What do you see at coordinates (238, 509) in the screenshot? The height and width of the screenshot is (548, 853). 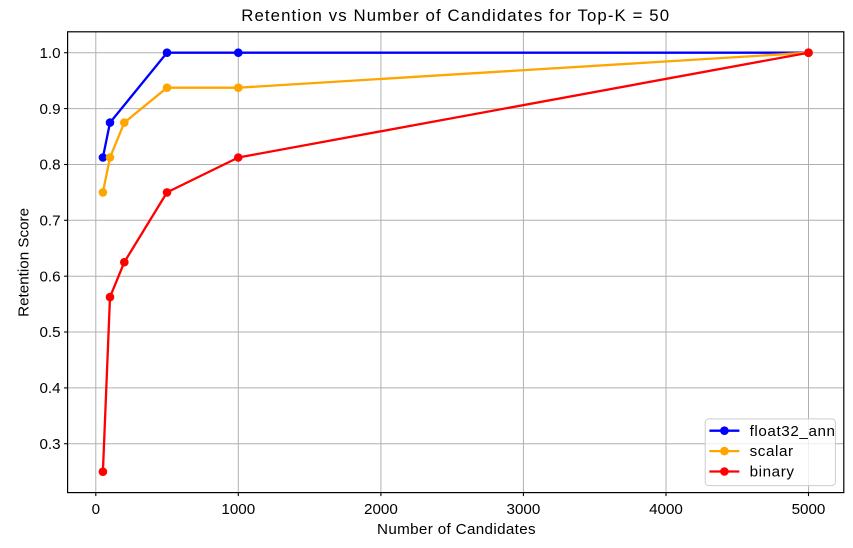 I see `svg-text: 1000` at bounding box center [238, 509].